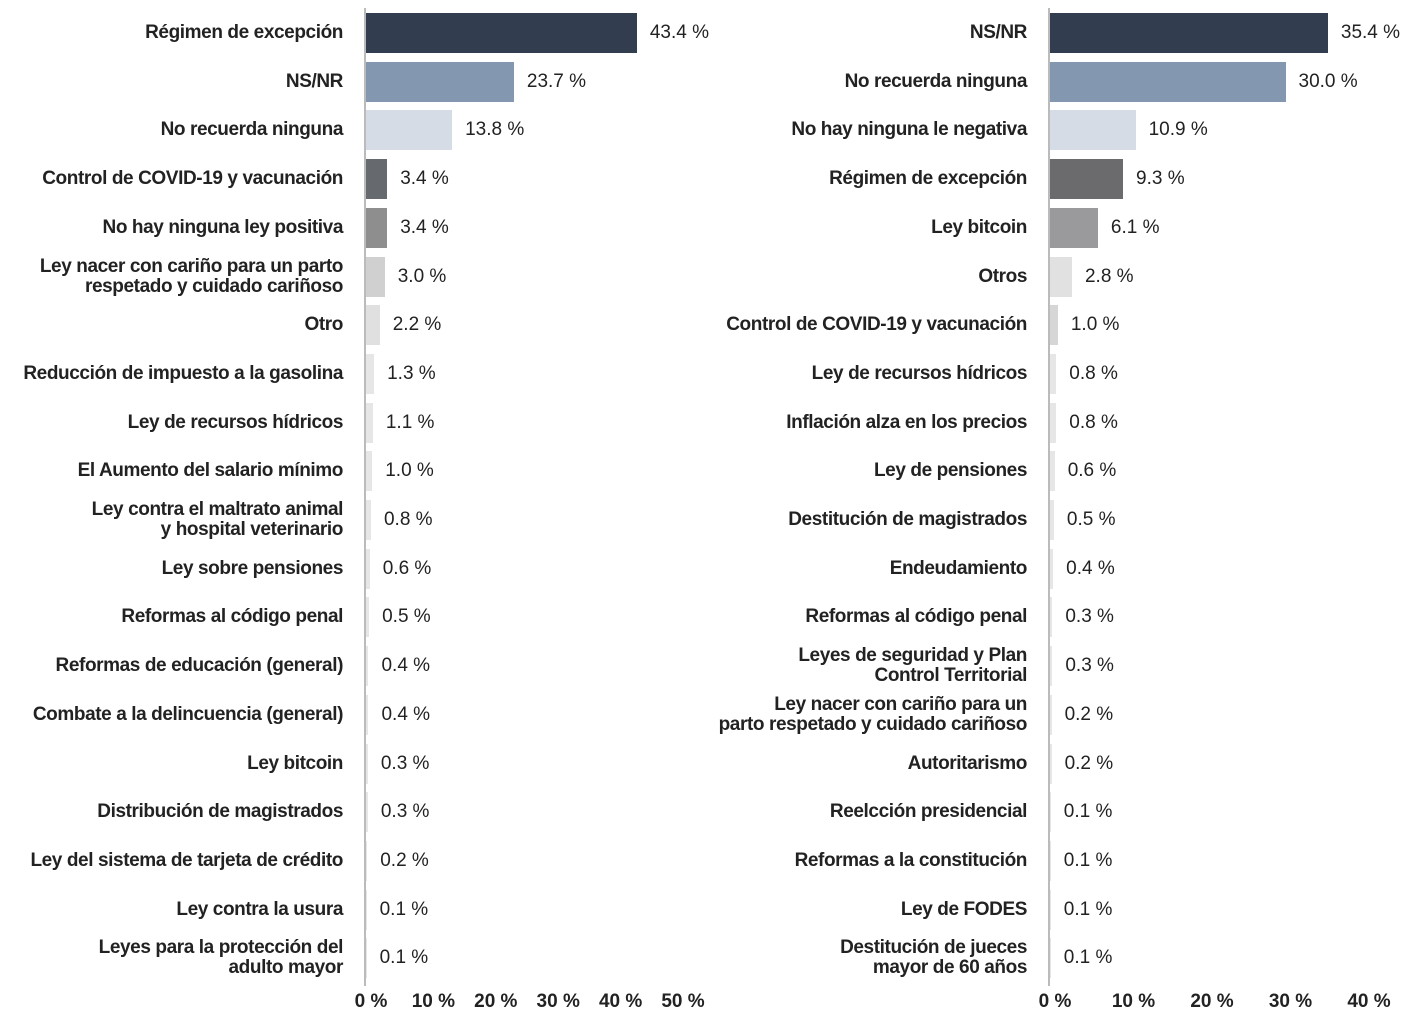 This screenshot has width=1407, height=1013. What do you see at coordinates (906, 422) in the screenshot?
I see `category-label: Inflación alza en los precios` at bounding box center [906, 422].